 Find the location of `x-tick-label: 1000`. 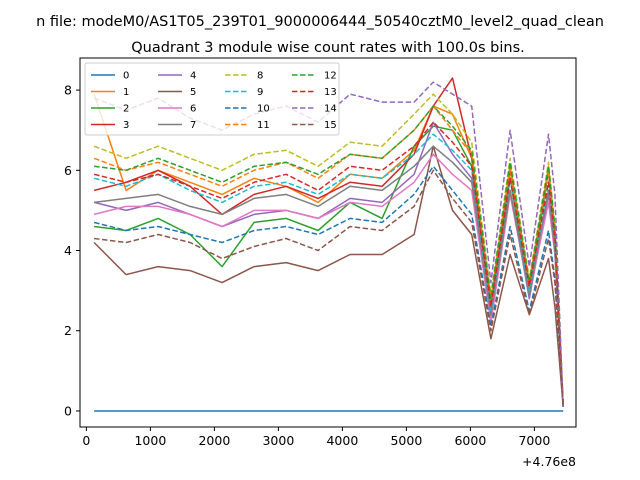

x-tick-label: 1000 is located at coordinates (150, 440).